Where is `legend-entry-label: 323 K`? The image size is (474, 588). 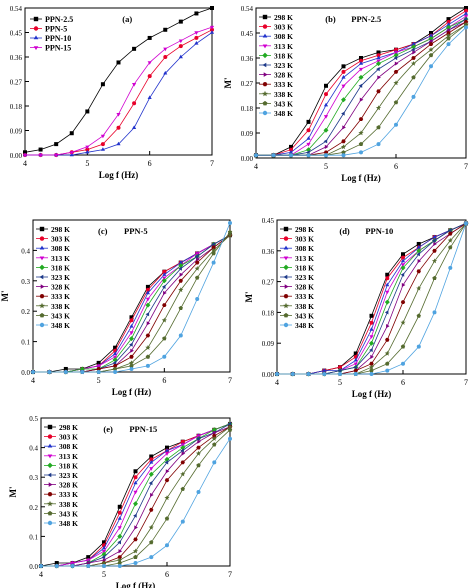 legend-entry-label: 323 K is located at coordinates (68, 475).